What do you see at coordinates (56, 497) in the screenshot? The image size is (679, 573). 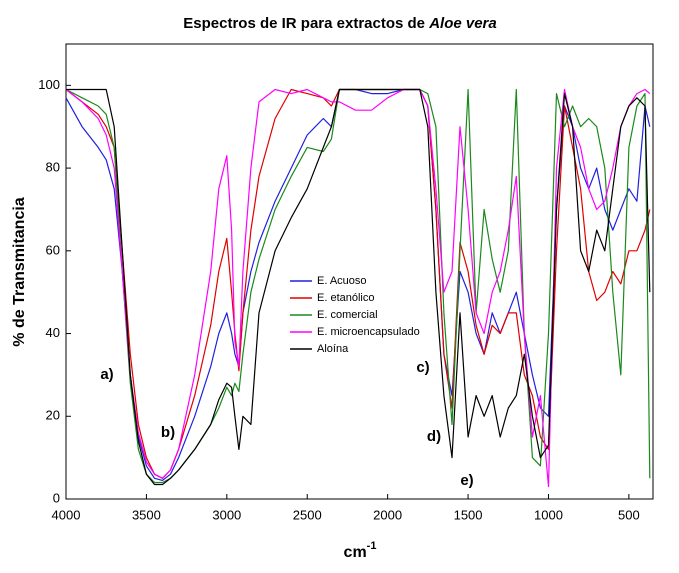 I see `y-tick-label: 0` at bounding box center [56, 497].